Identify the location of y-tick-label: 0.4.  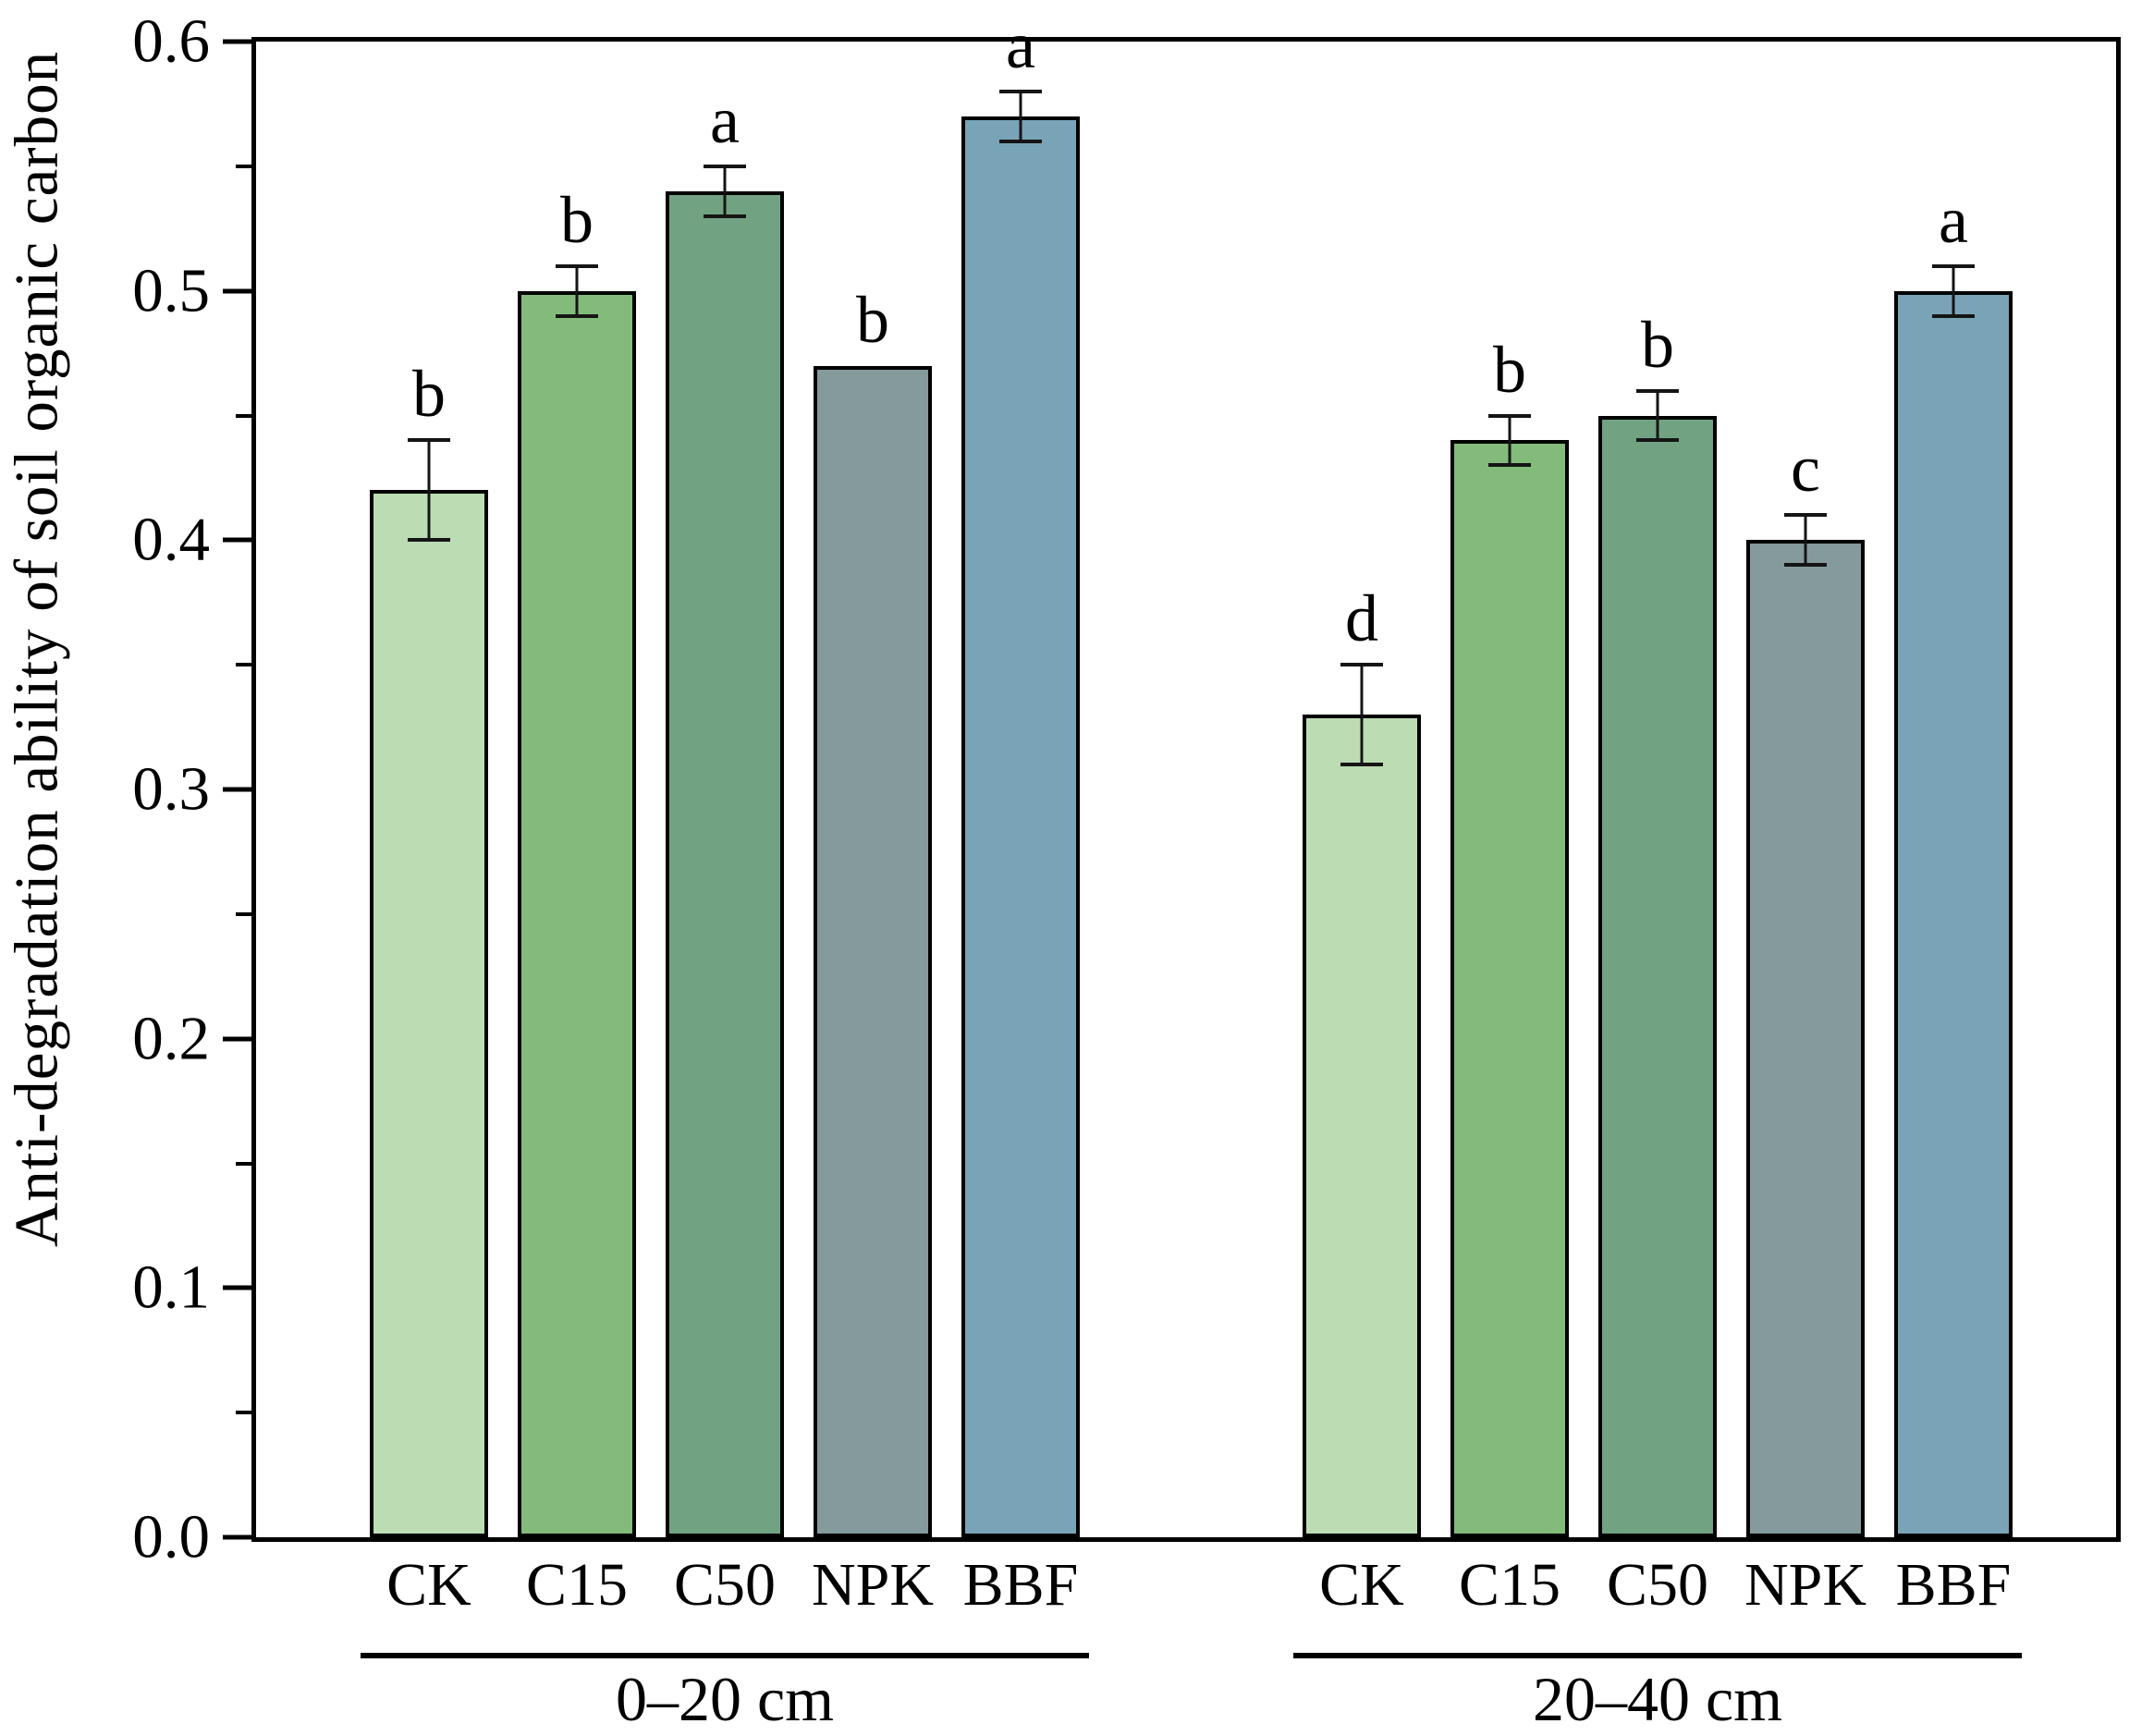
(171, 539).